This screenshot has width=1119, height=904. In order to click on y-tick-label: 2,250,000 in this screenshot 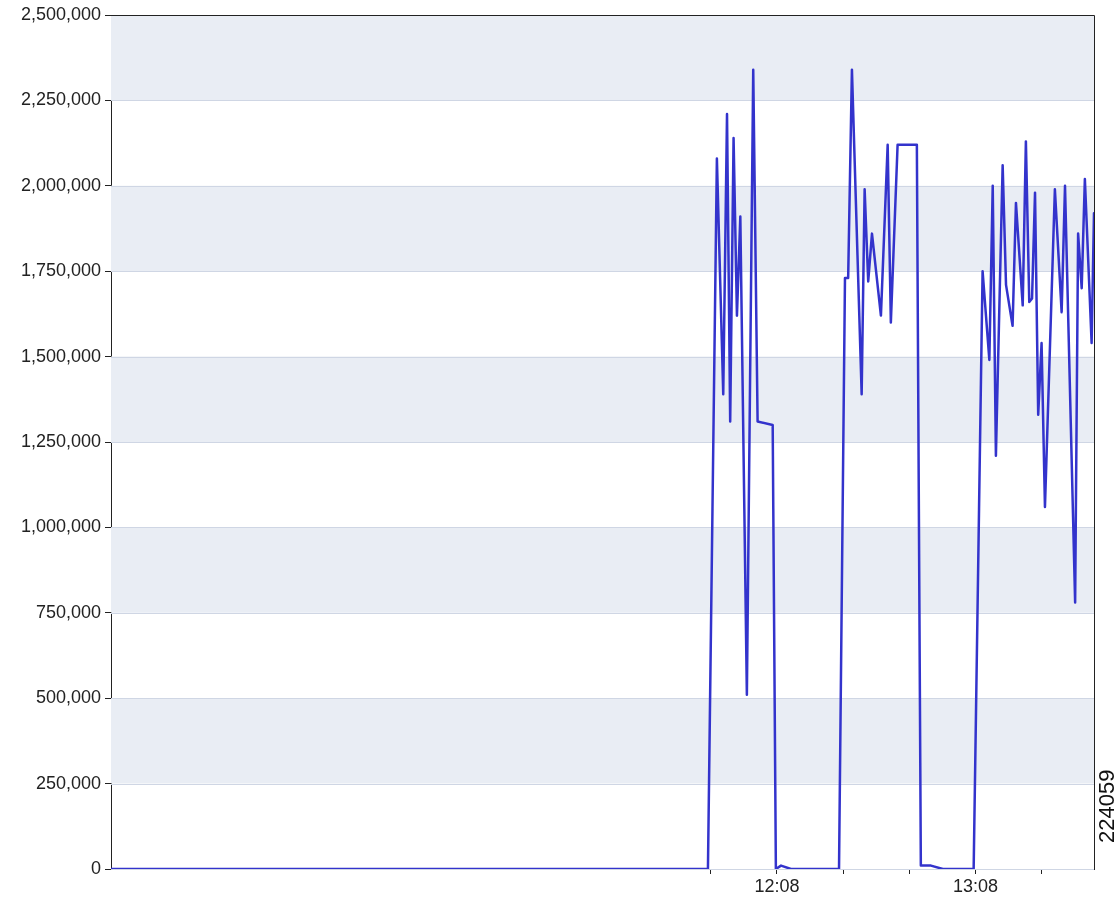, I will do `click(60, 99)`.